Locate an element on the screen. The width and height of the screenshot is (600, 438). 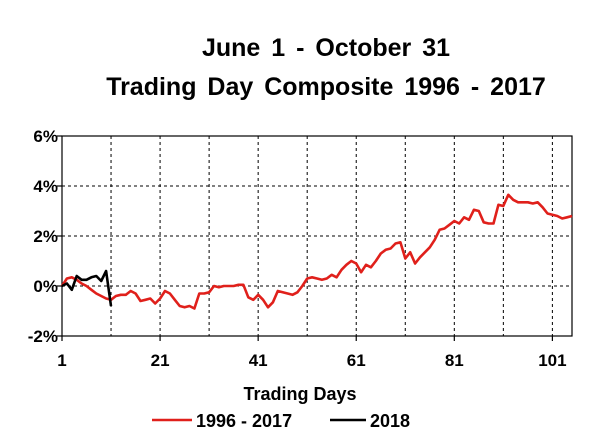
y-tick-label: 0% is located at coordinates (45, 286).